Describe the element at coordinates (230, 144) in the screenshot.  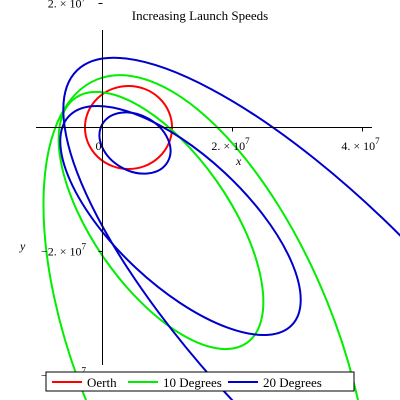
I see `x-tick-label: 2. × 107` at that location.